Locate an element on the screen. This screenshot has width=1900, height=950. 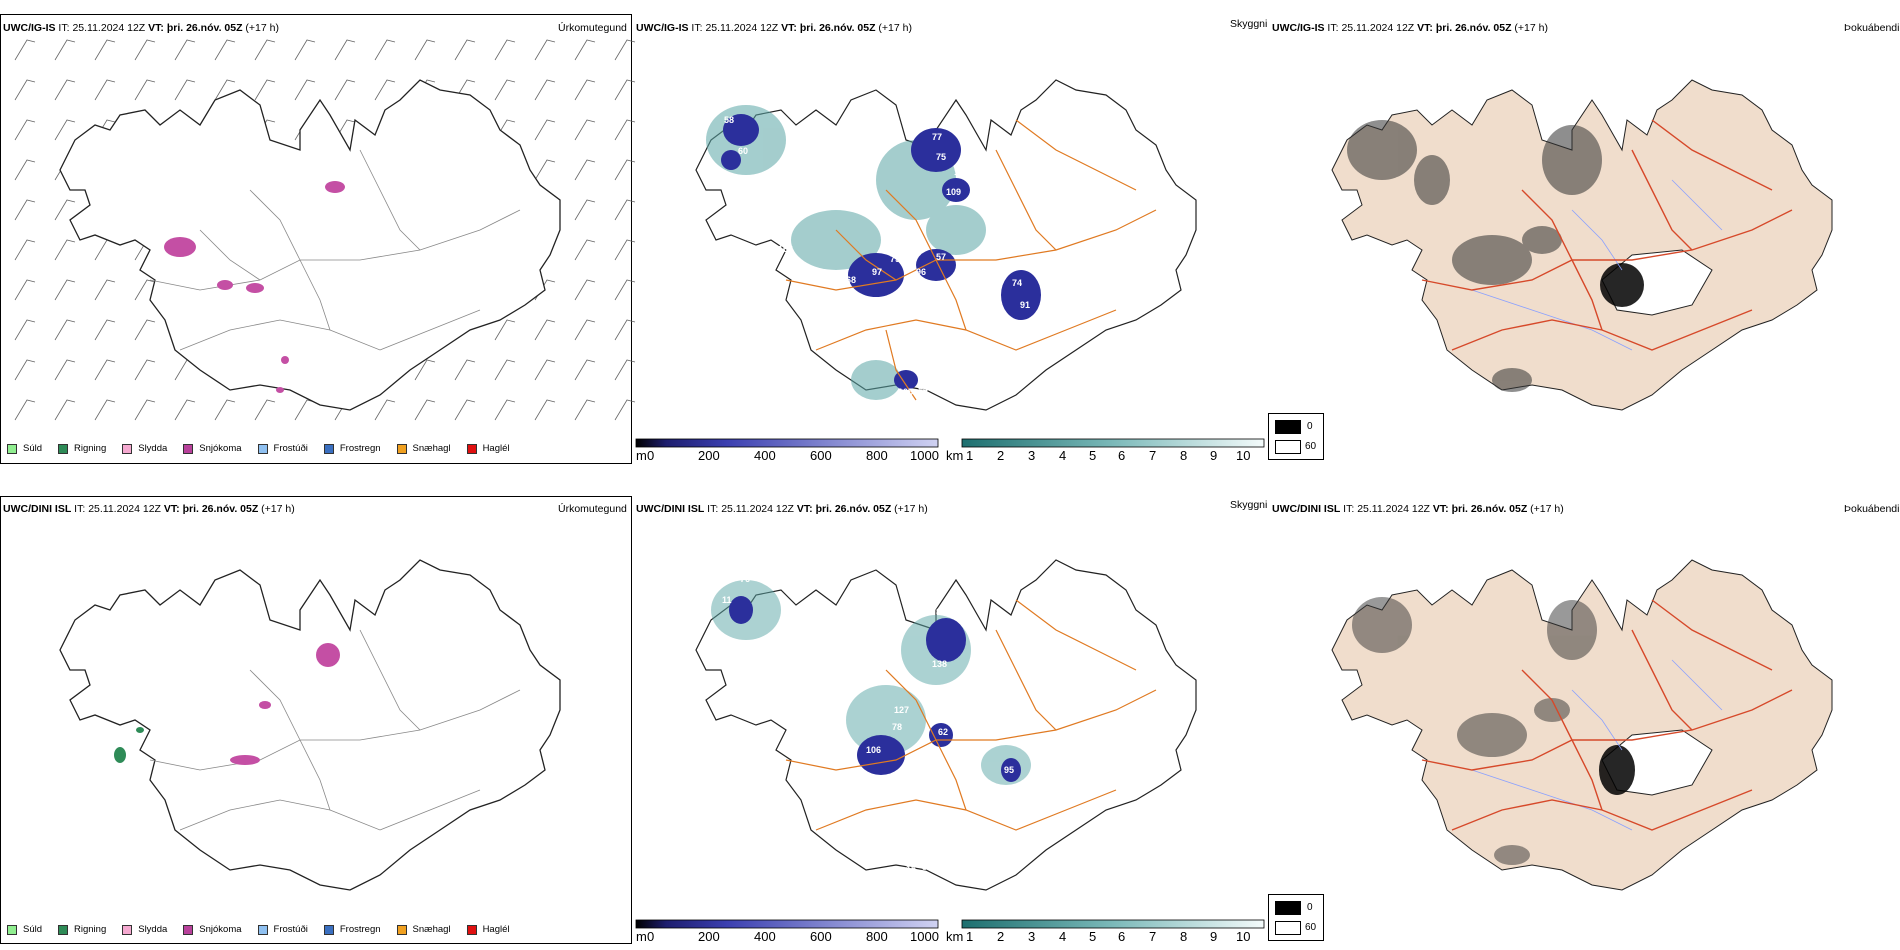
vis-label: 106 is located at coordinates (873, 750).